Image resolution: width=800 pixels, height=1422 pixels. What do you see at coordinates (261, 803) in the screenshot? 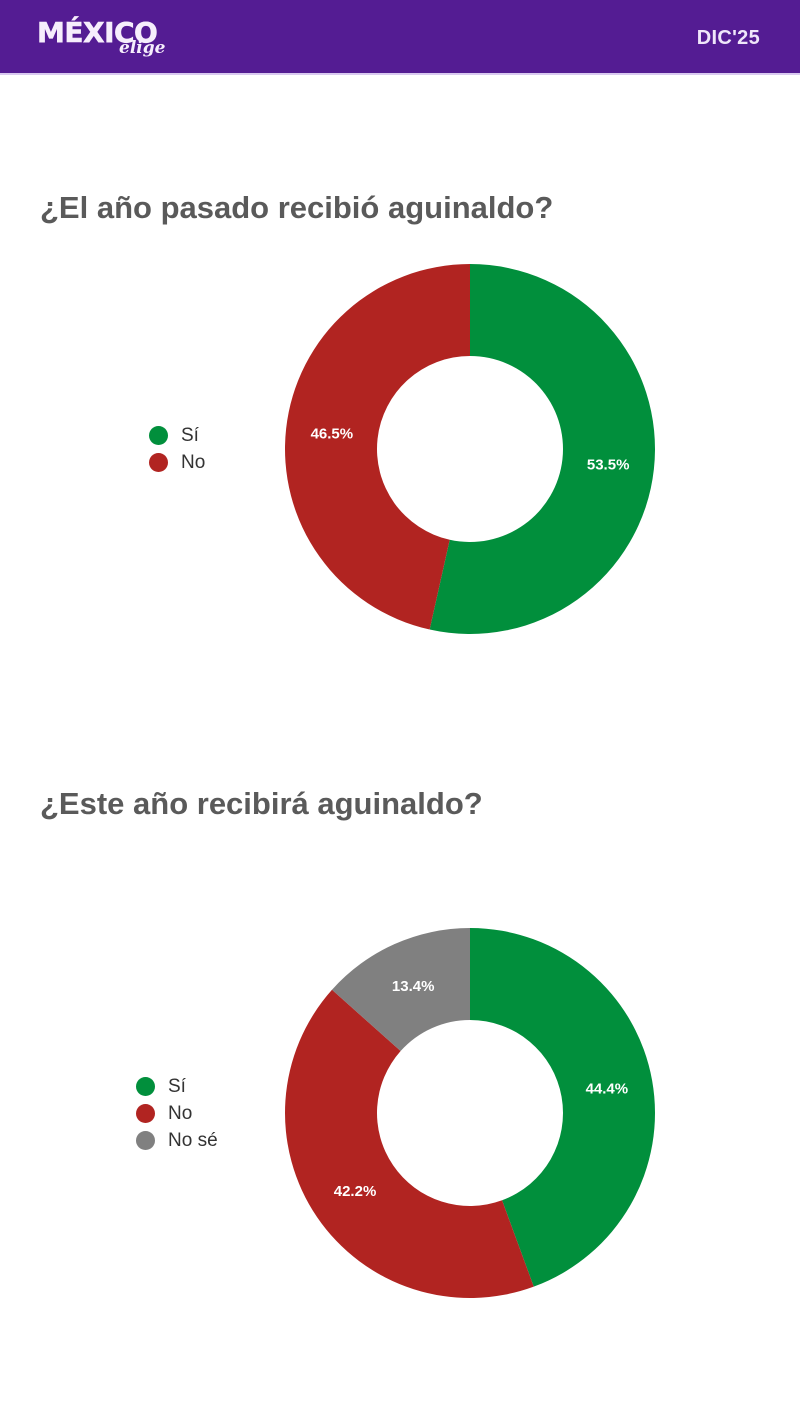
I see `chart-2-title: ¿Este año recibirá aguinaldo?` at bounding box center [261, 803].